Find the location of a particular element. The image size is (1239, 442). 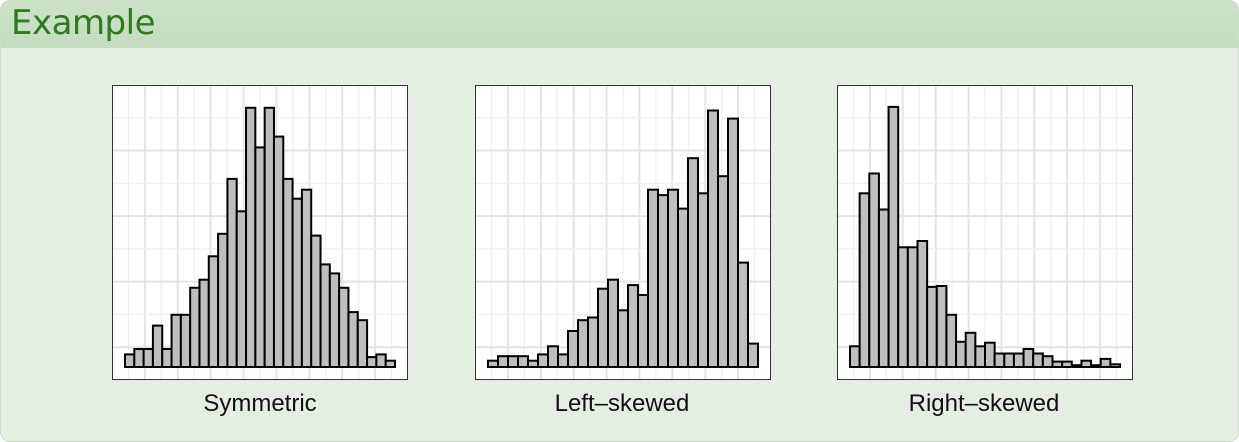

caption-left-skewed: Left–skewed is located at coordinates (622, 403).